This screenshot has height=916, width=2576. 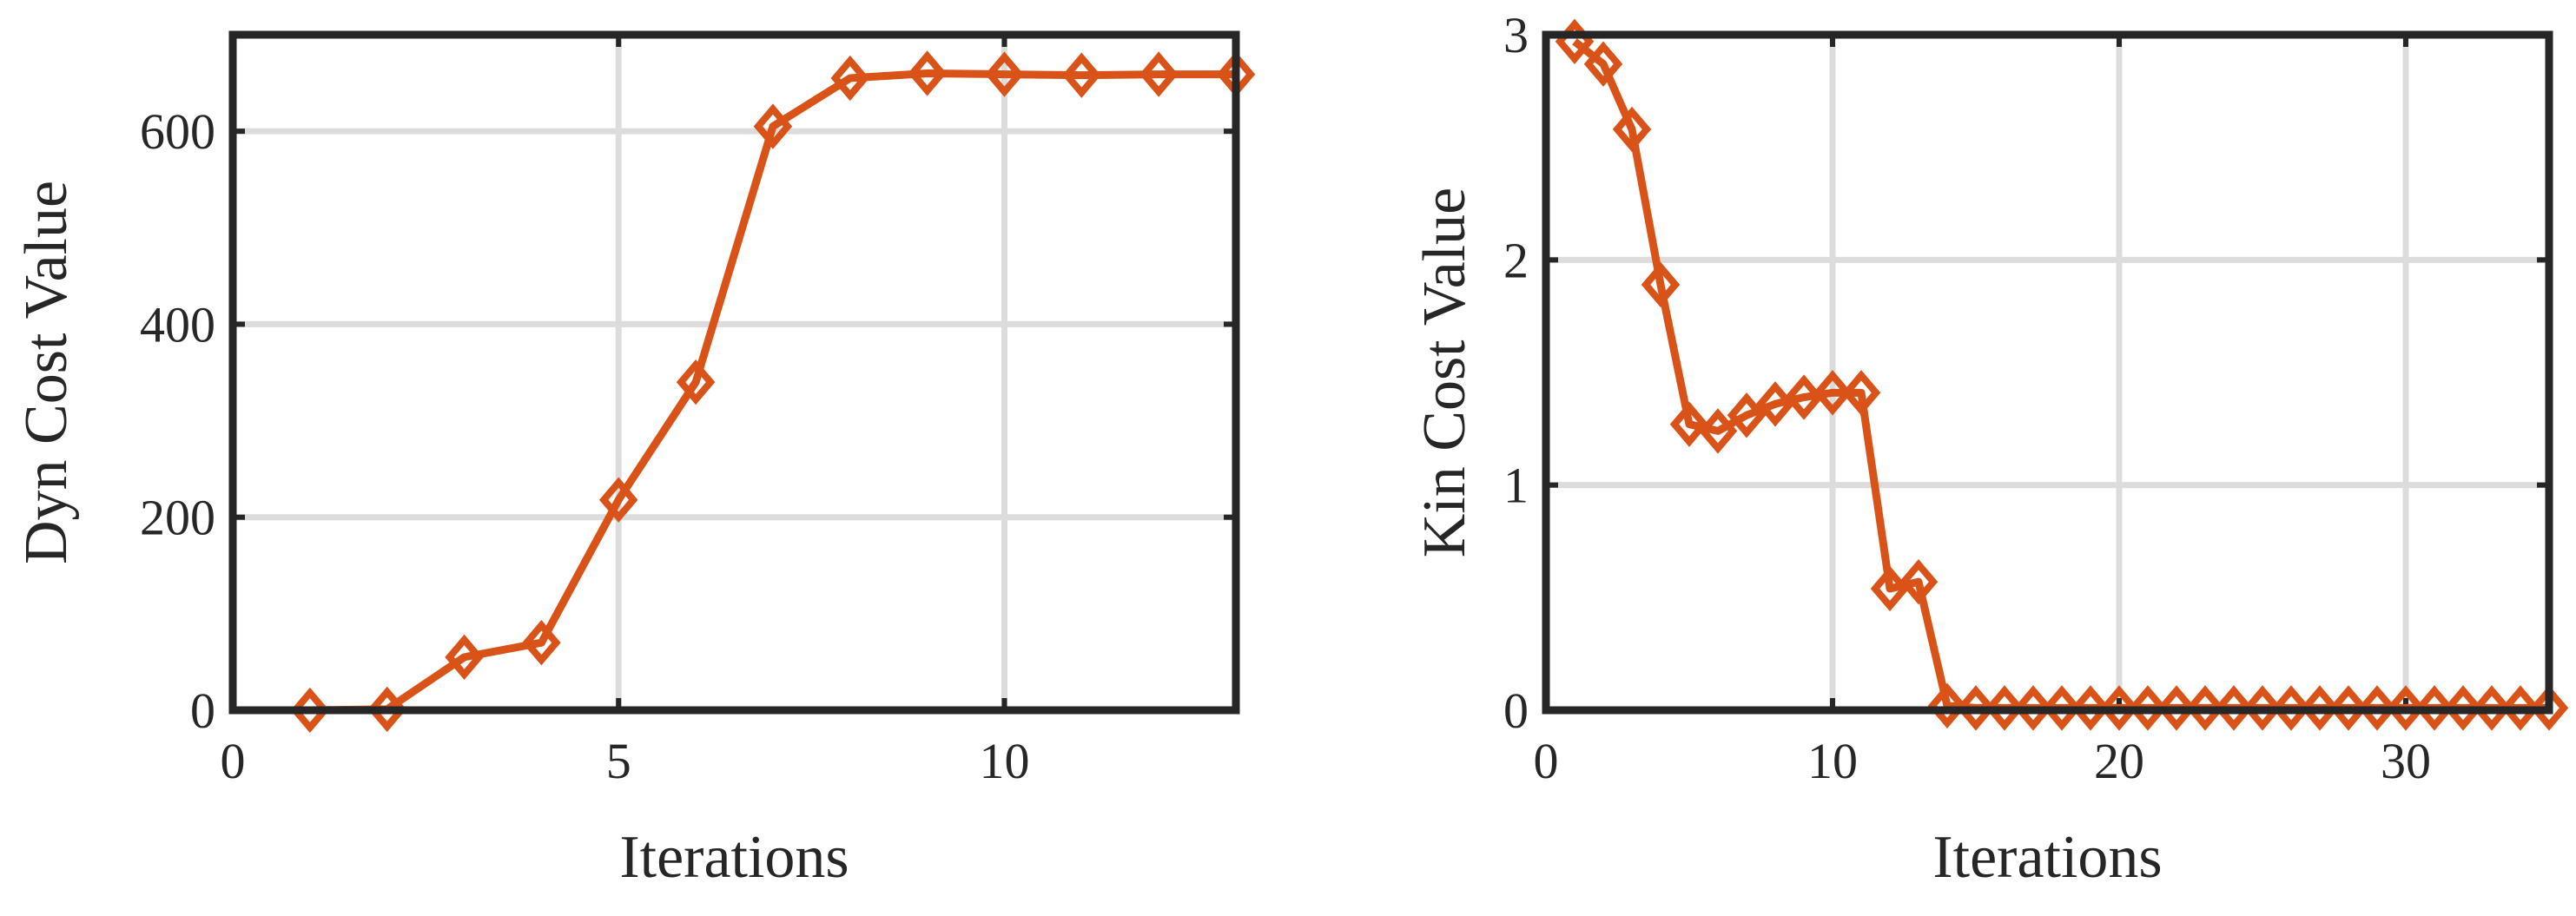 What do you see at coordinates (2119, 761) in the screenshot?
I see `x-tick-label: 20` at bounding box center [2119, 761].